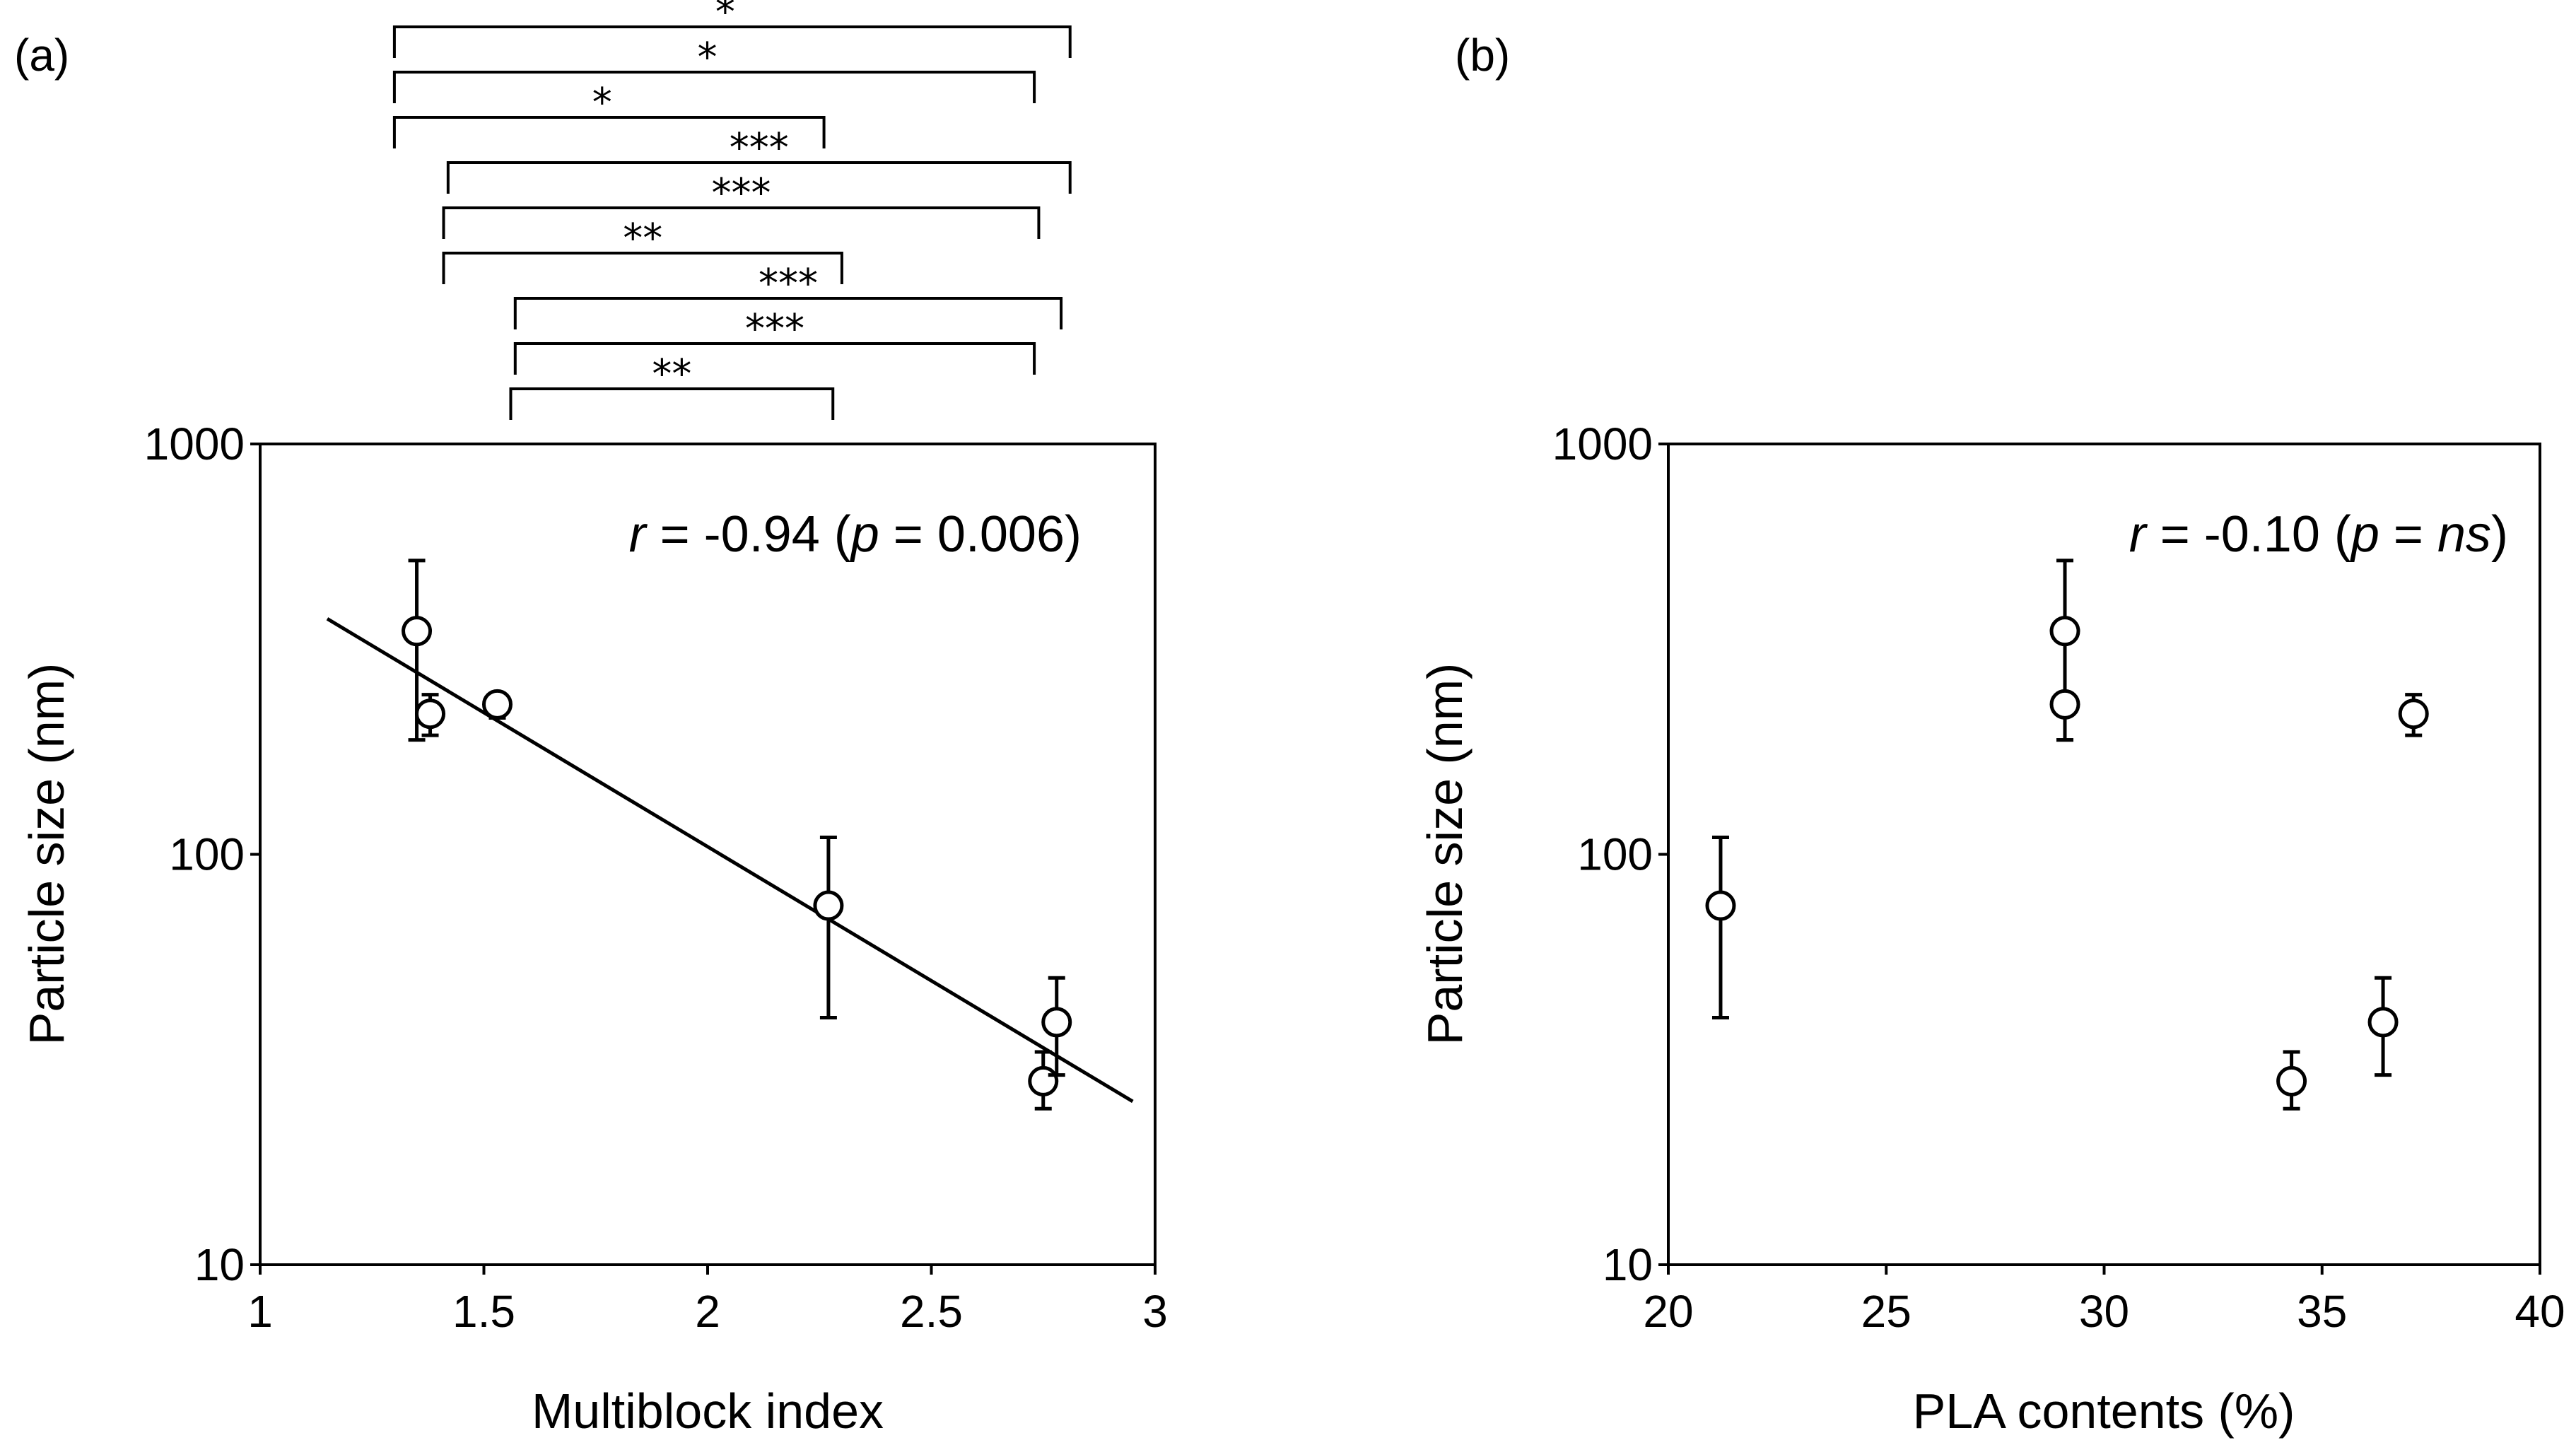 The width and height of the screenshot is (2576, 1445). I want to click on x-tick-label: 3, so click(1155, 1311).